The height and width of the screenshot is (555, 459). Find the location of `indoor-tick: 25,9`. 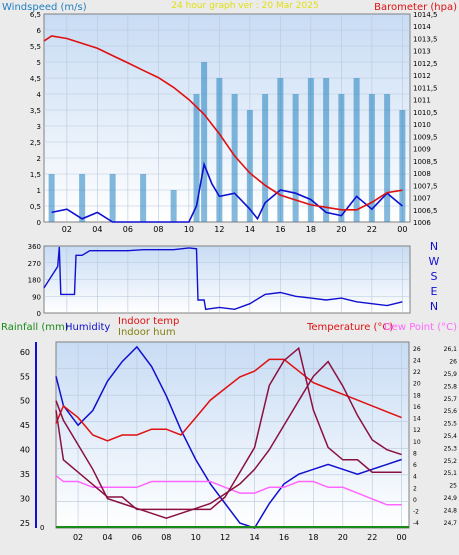

indoor-tick: 25,9 is located at coordinates (451, 374).